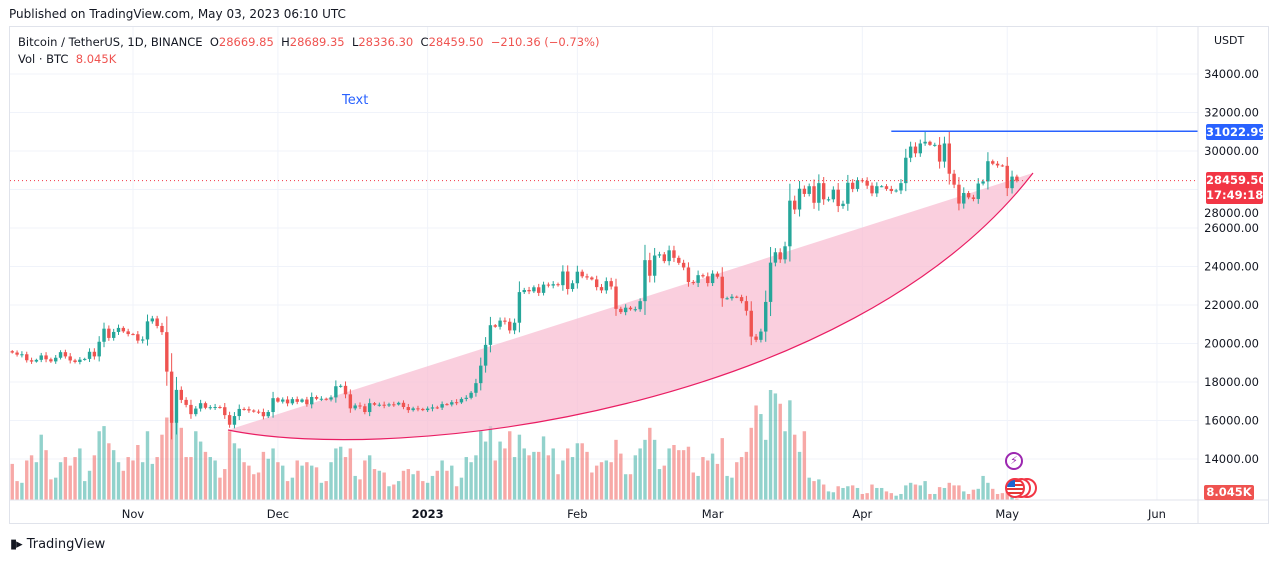 The image size is (1280, 563). What do you see at coordinates (66, 544) in the screenshot?
I see `brand-name: TradingView` at bounding box center [66, 544].